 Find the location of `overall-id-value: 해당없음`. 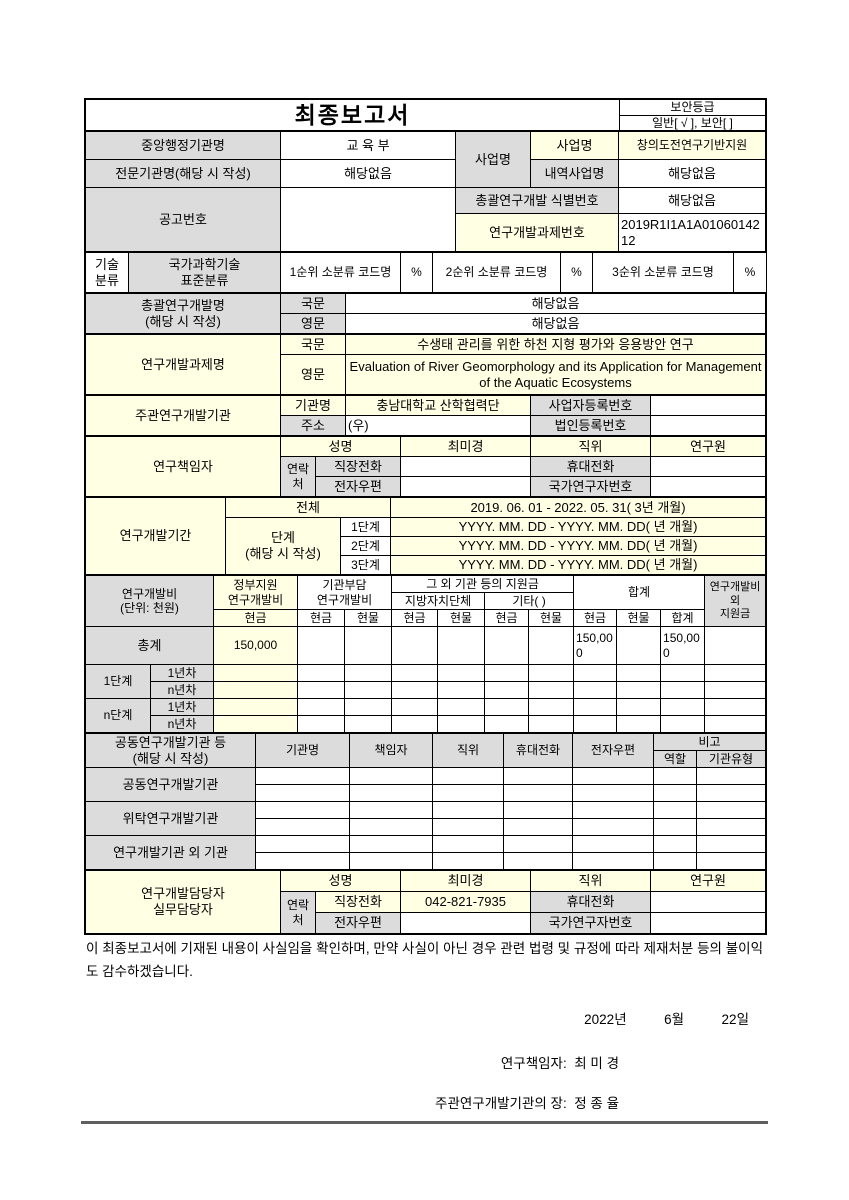

overall-id-value: 해당없음 is located at coordinates (692, 201).